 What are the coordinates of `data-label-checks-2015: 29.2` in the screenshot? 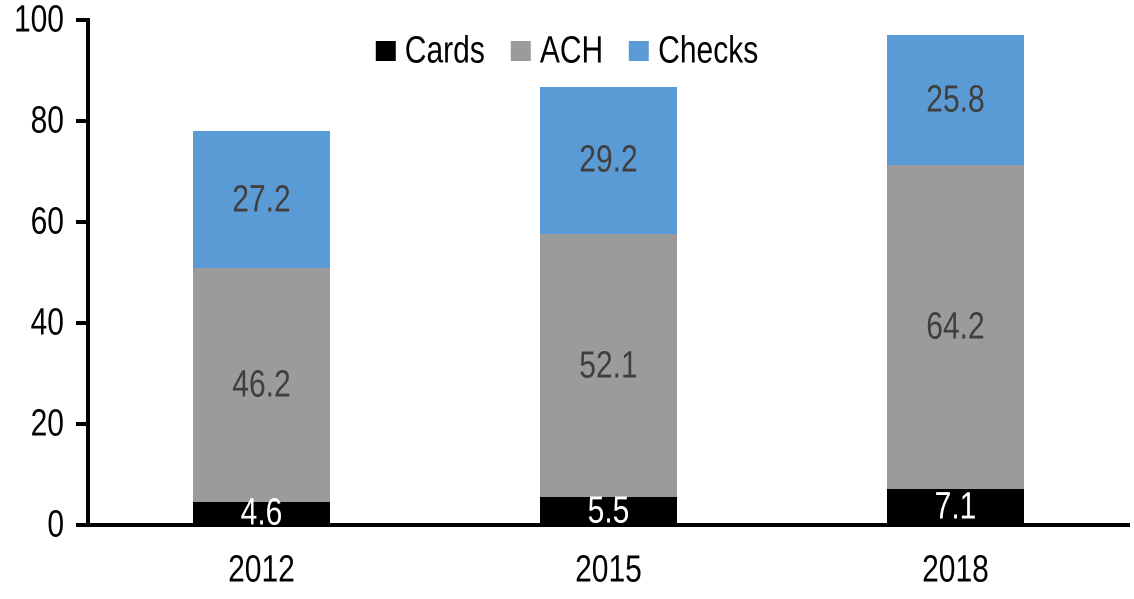 It's located at (608, 159).